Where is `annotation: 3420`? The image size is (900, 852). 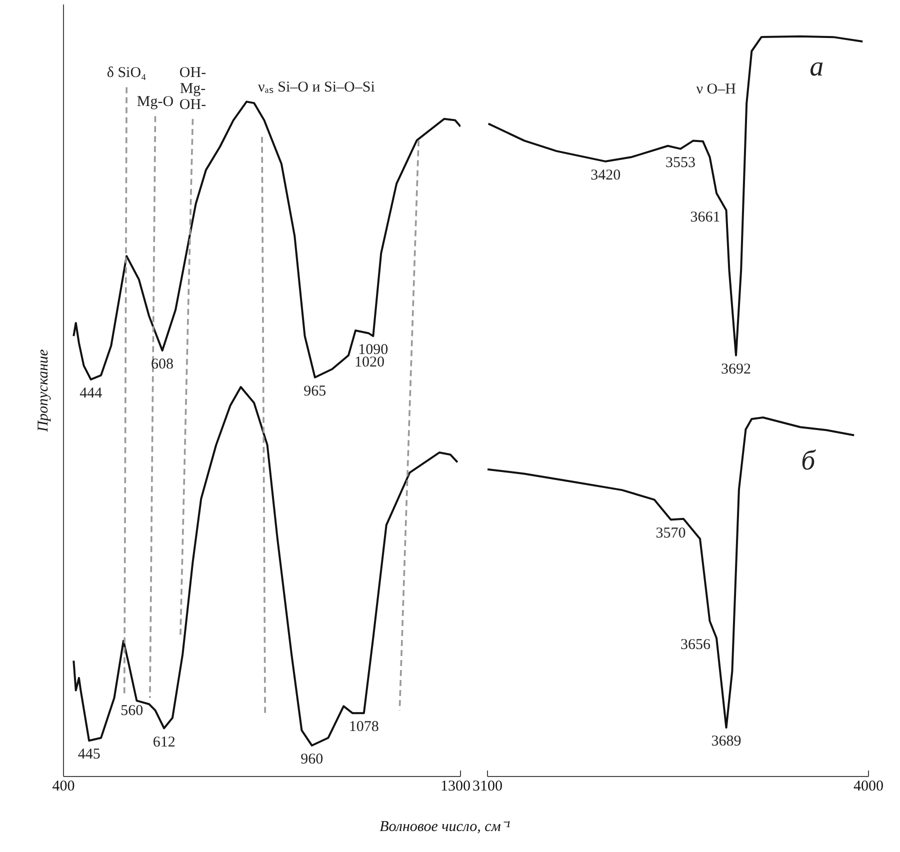
annotation: 3420 is located at coordinates (605, 175).